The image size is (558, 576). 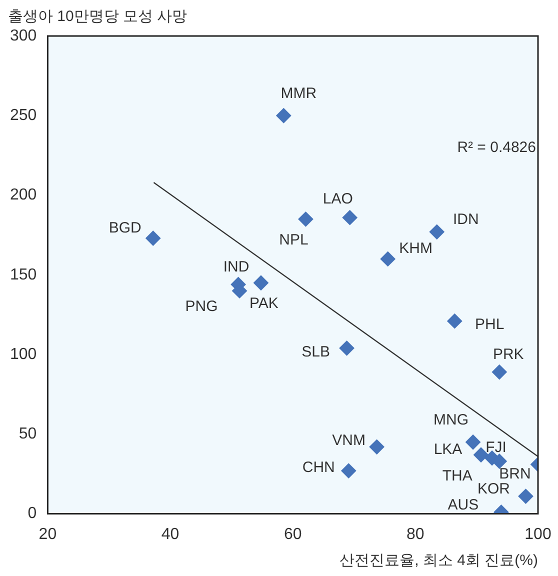 What do you see at coordinates (23, 35) in the screenshot?
I see `y-tick-label: 300` at bounding box center [23, 35].